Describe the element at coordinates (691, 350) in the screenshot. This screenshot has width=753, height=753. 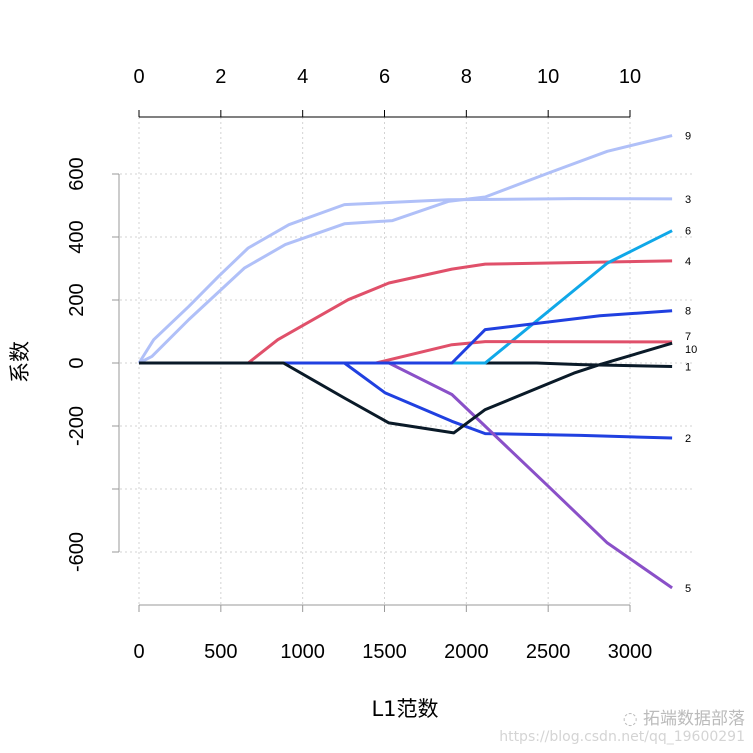
I see `series-label-10: 10` at that location.